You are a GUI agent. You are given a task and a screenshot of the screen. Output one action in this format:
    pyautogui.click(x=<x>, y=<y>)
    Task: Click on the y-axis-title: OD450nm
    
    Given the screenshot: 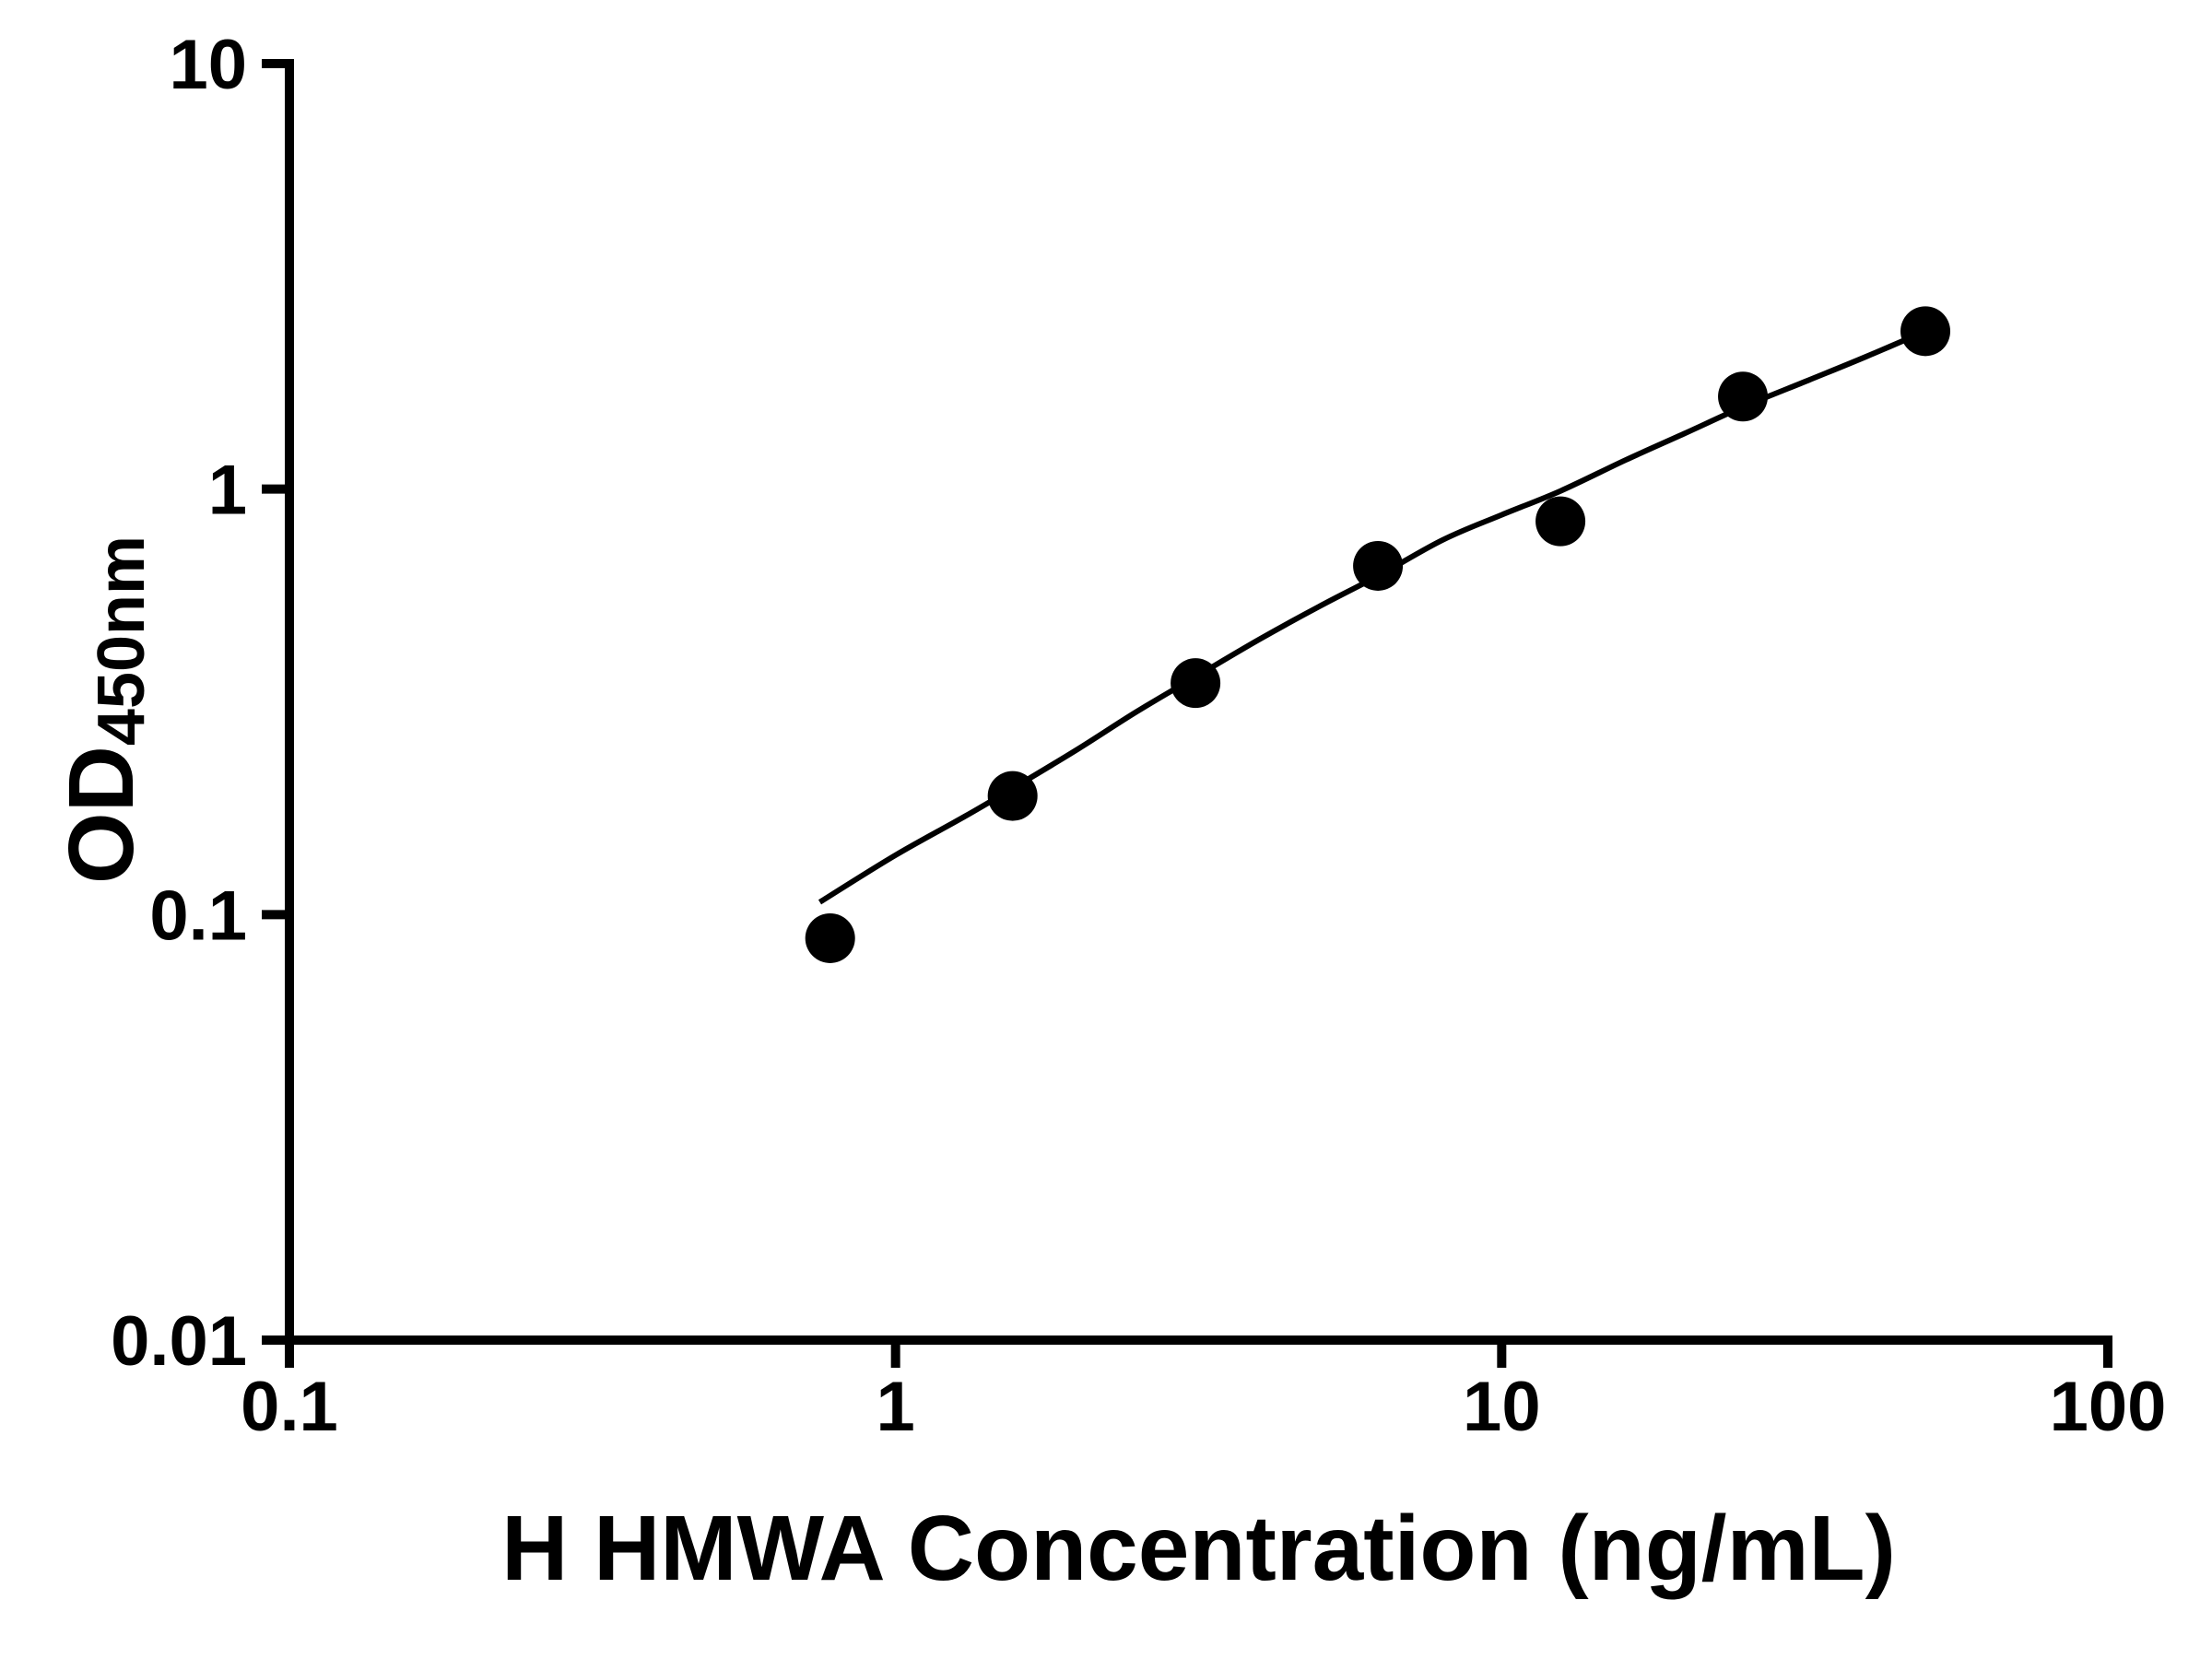 What is the action you would take?
    pyautogui.click(x=104, y=709)
    